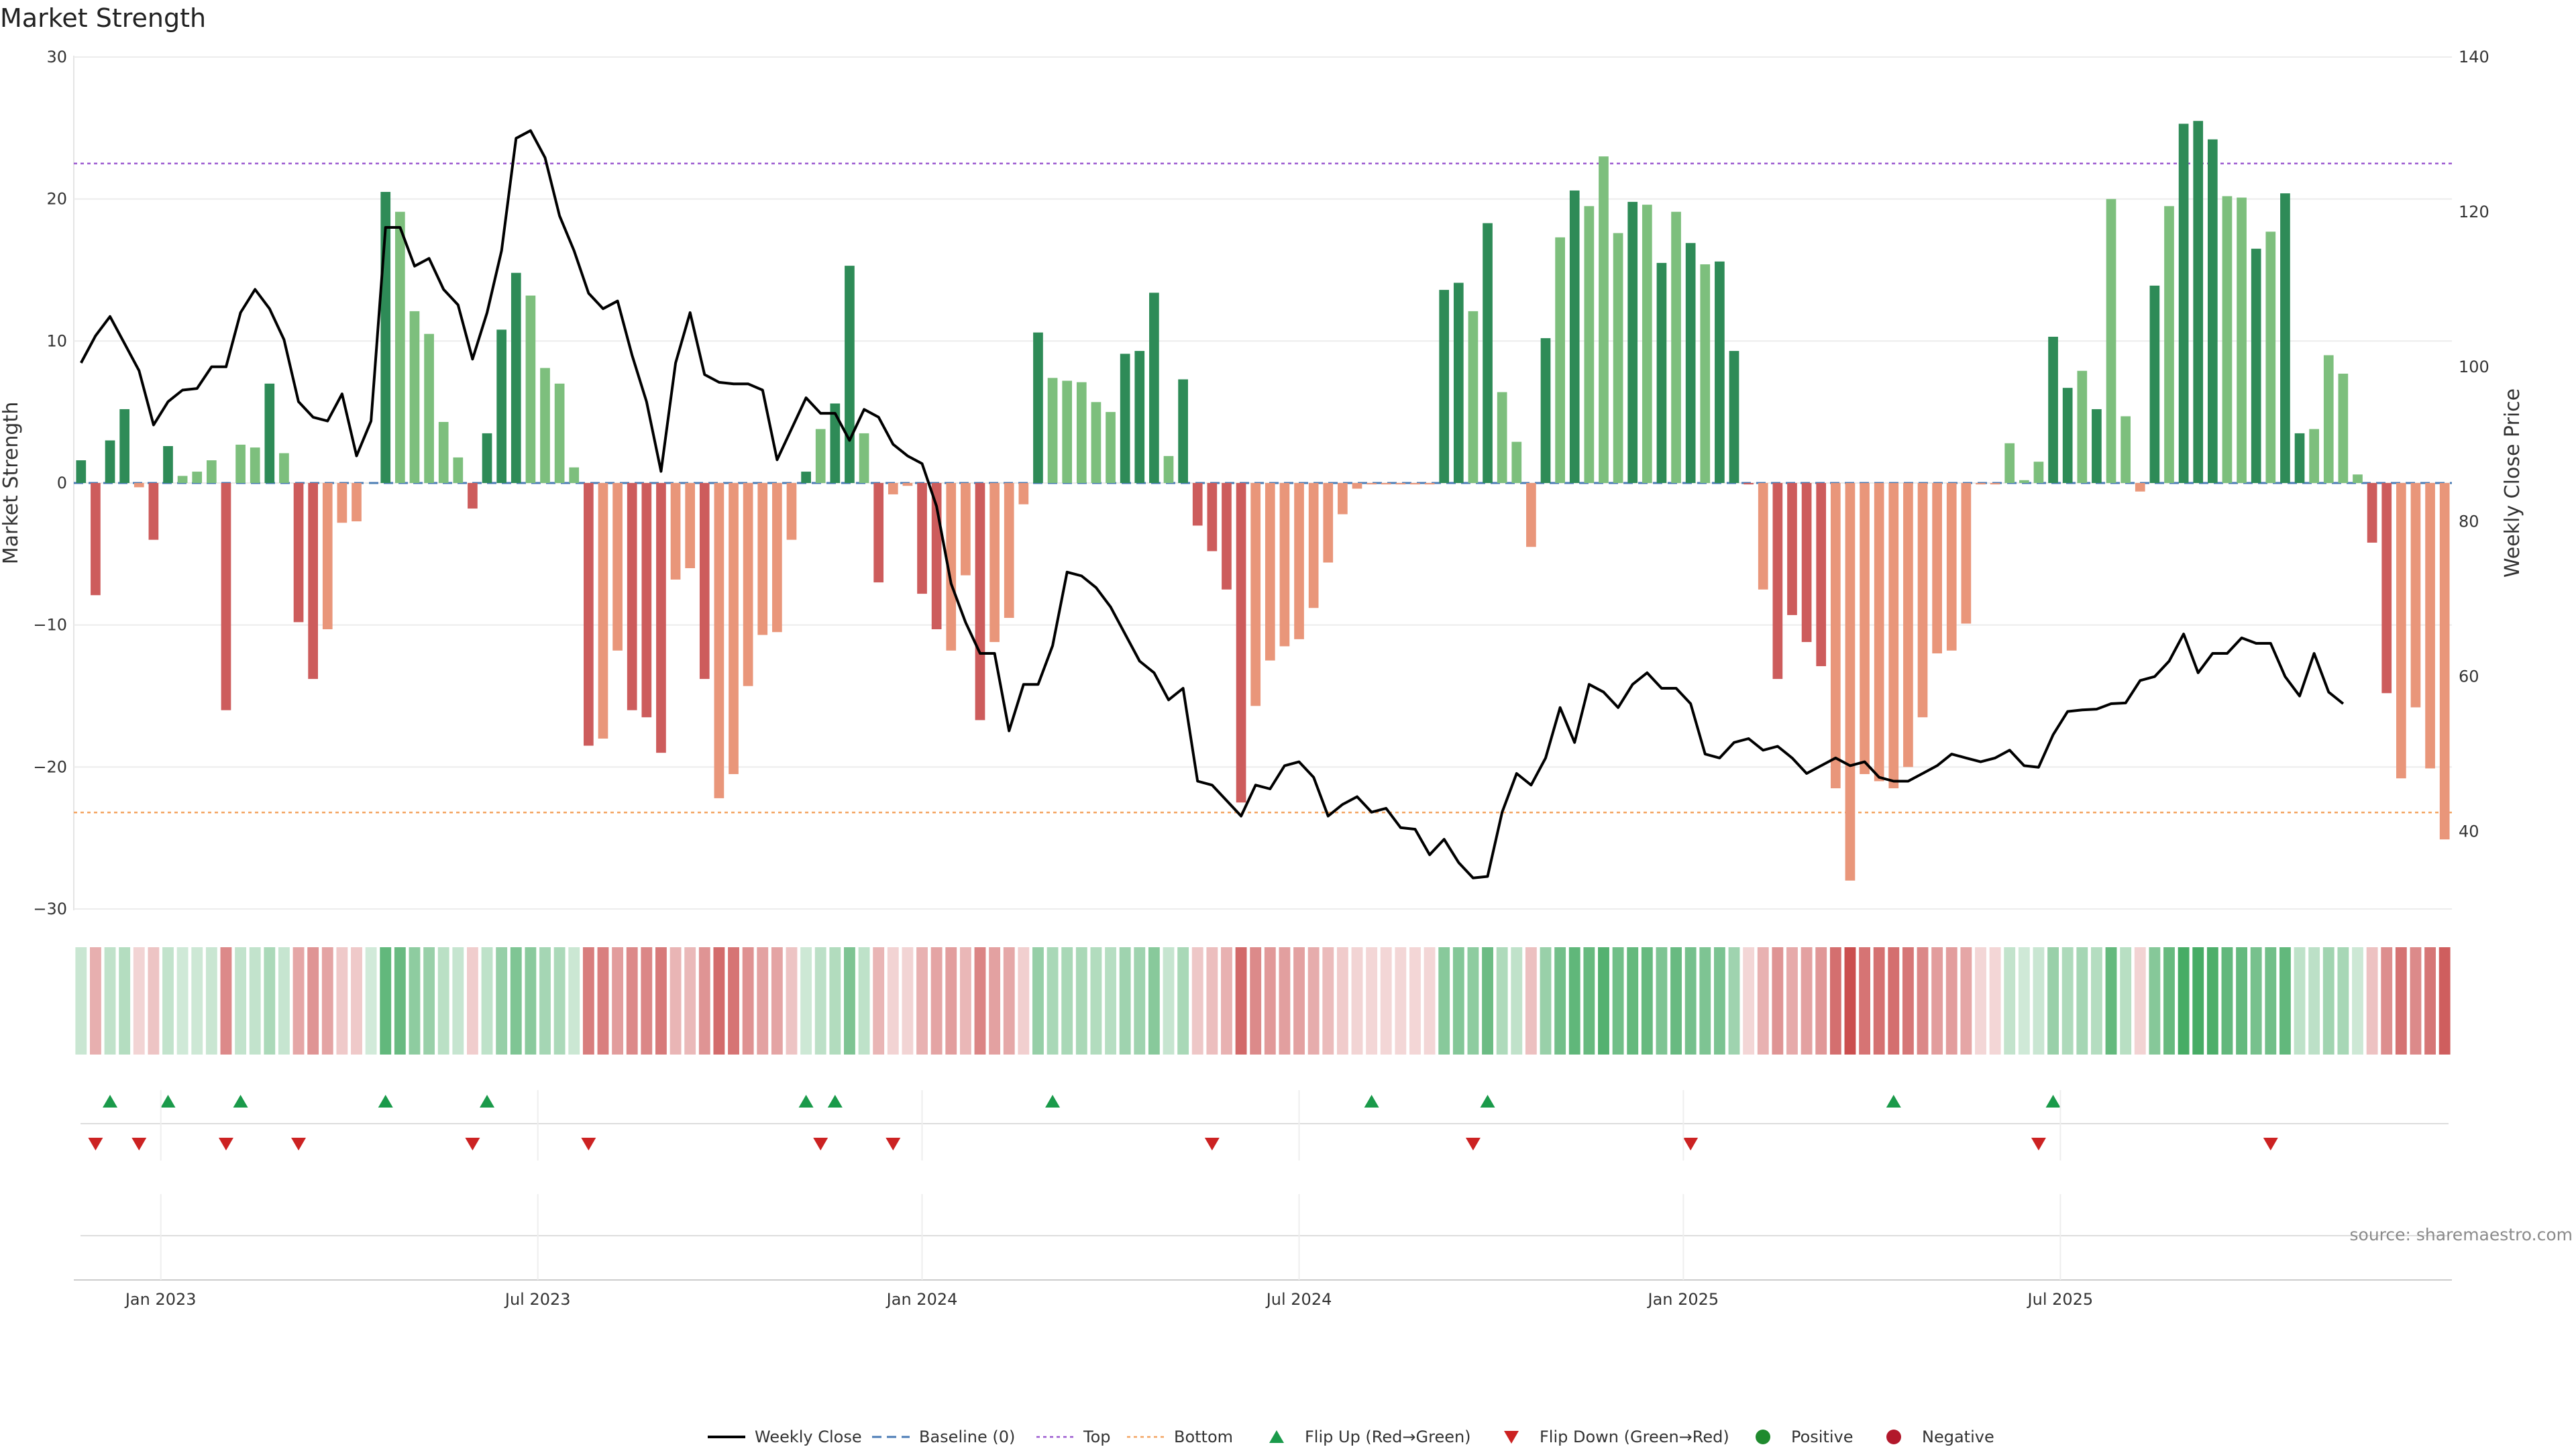 Image resolution: width=2576 pixels, height=1449 pixels. I want to click on legend-label: Flip Up (Red→Green), so click(1388, 1437).